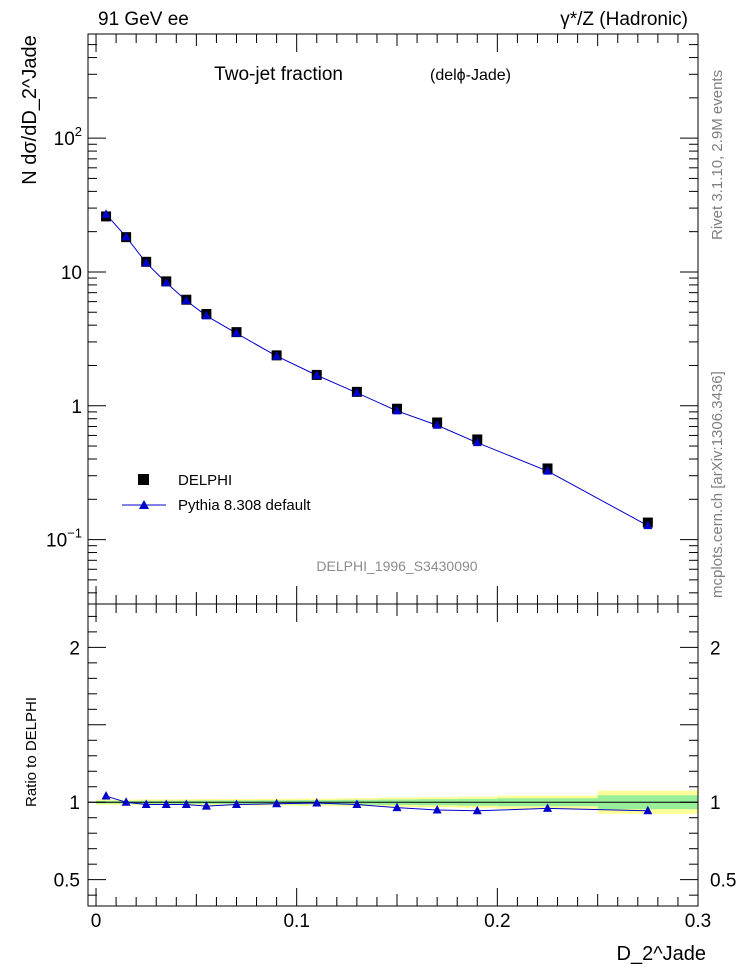 The image size is (746, 972). I want to click on y-tick-label-ratio-right: 1, so click(715, 803).